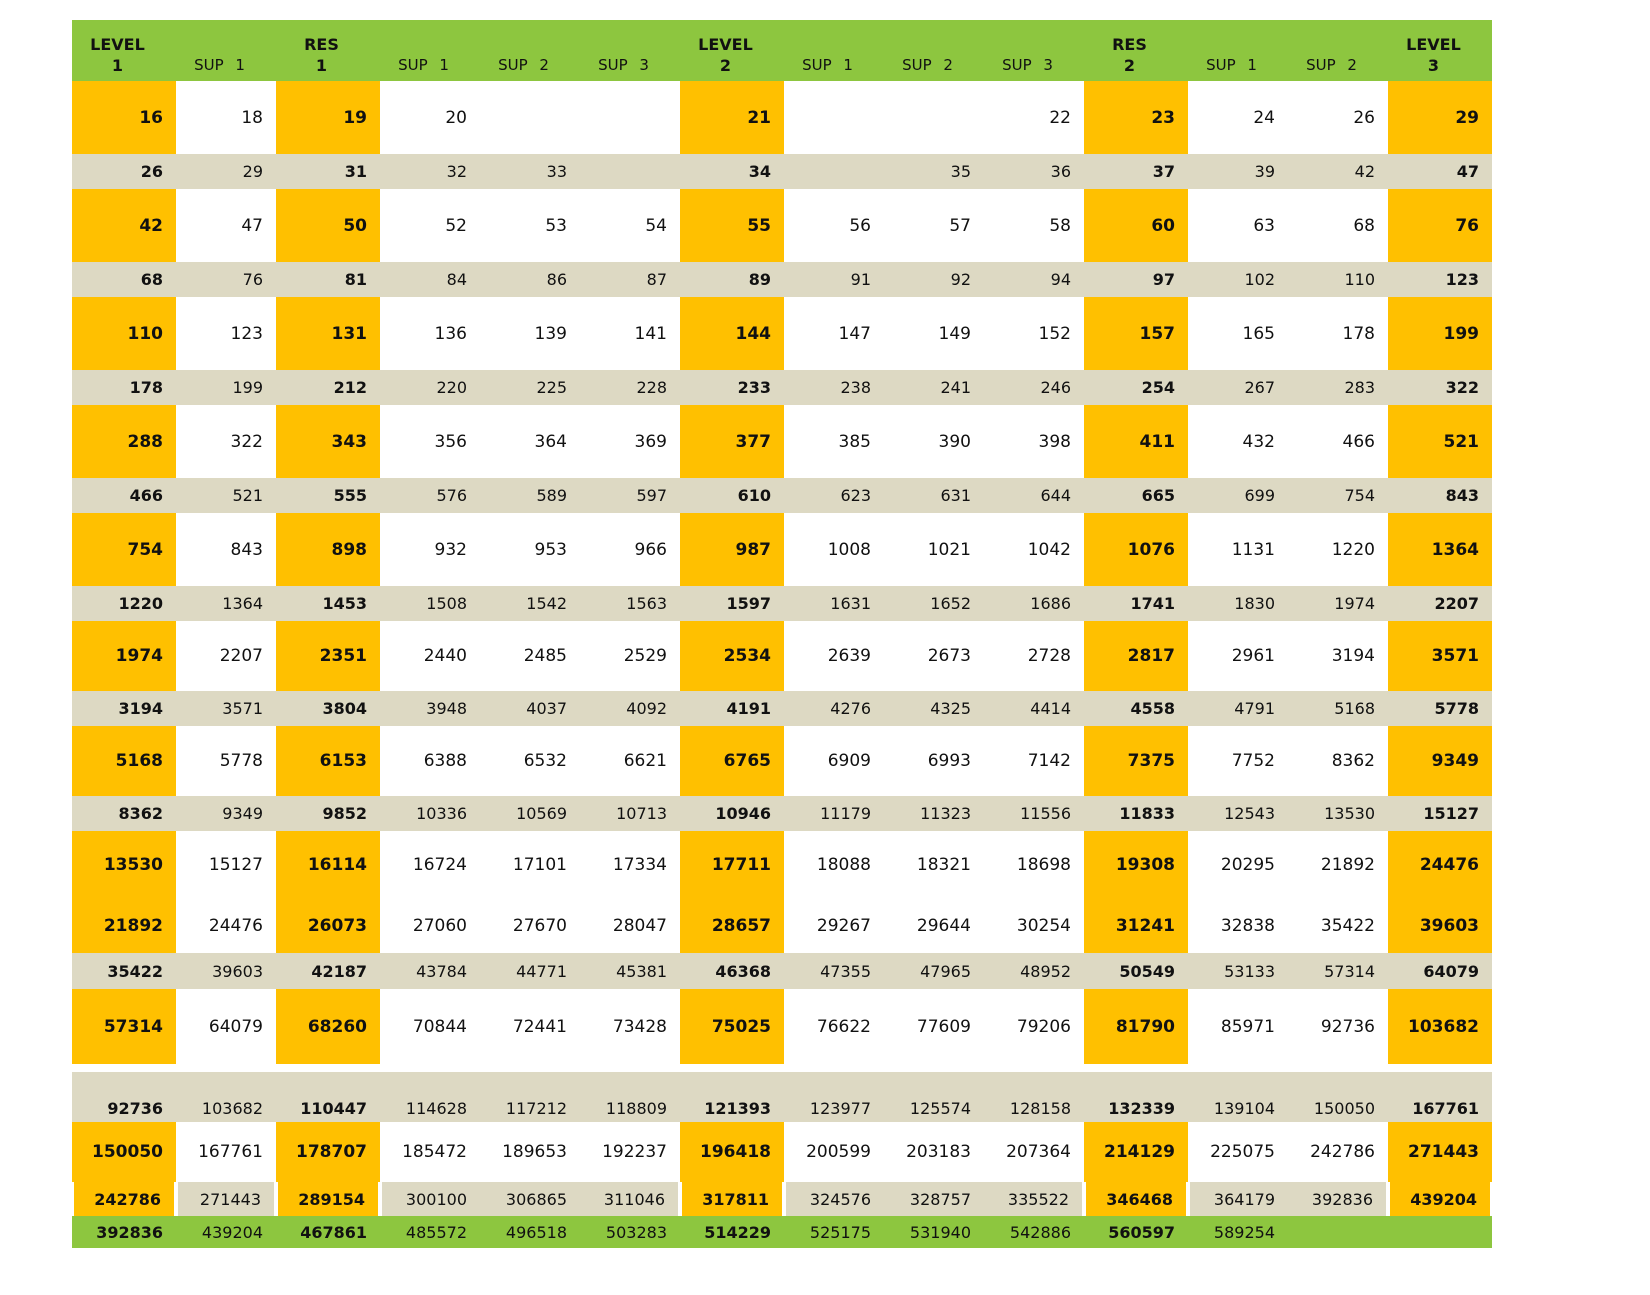 The width and height of the screenshot is (1650, 1295). I want to click on cell-sup-1-a: 39603, so click(226, 971).